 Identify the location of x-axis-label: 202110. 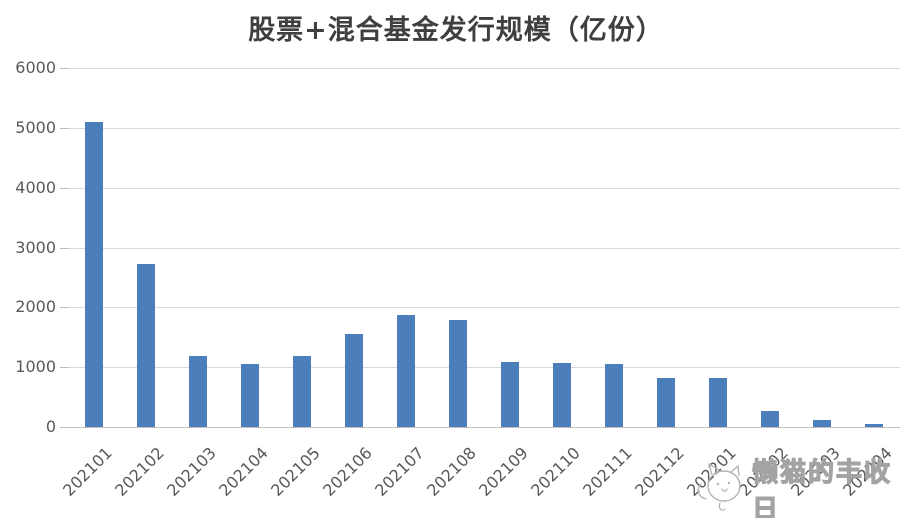
(555, 471).